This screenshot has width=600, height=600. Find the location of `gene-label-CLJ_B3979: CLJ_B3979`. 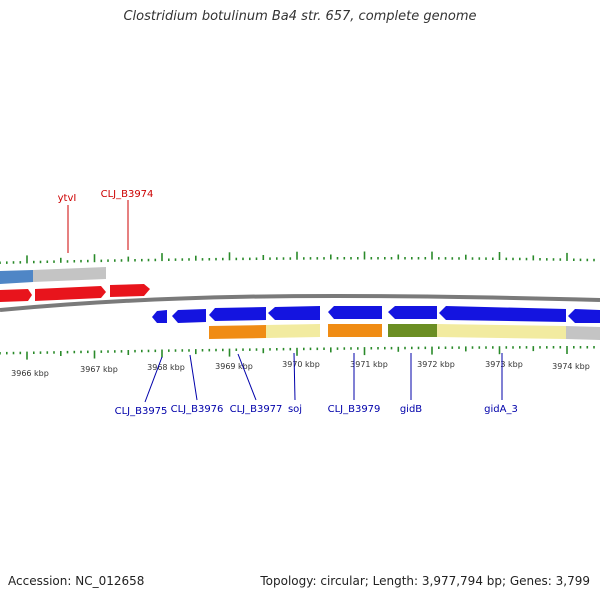

gene-label-CLJ_B3979: CLJ_B3979 is located at coordinates (354, 409).